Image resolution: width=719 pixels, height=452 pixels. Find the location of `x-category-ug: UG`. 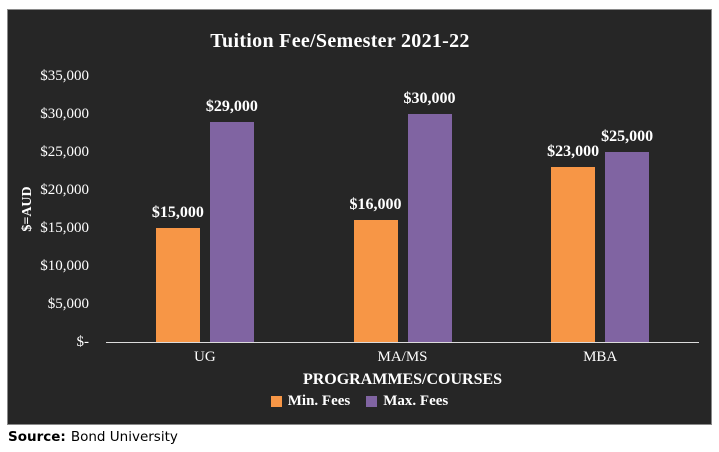

x-category-ug: UG is located at coordinates (204, 357).